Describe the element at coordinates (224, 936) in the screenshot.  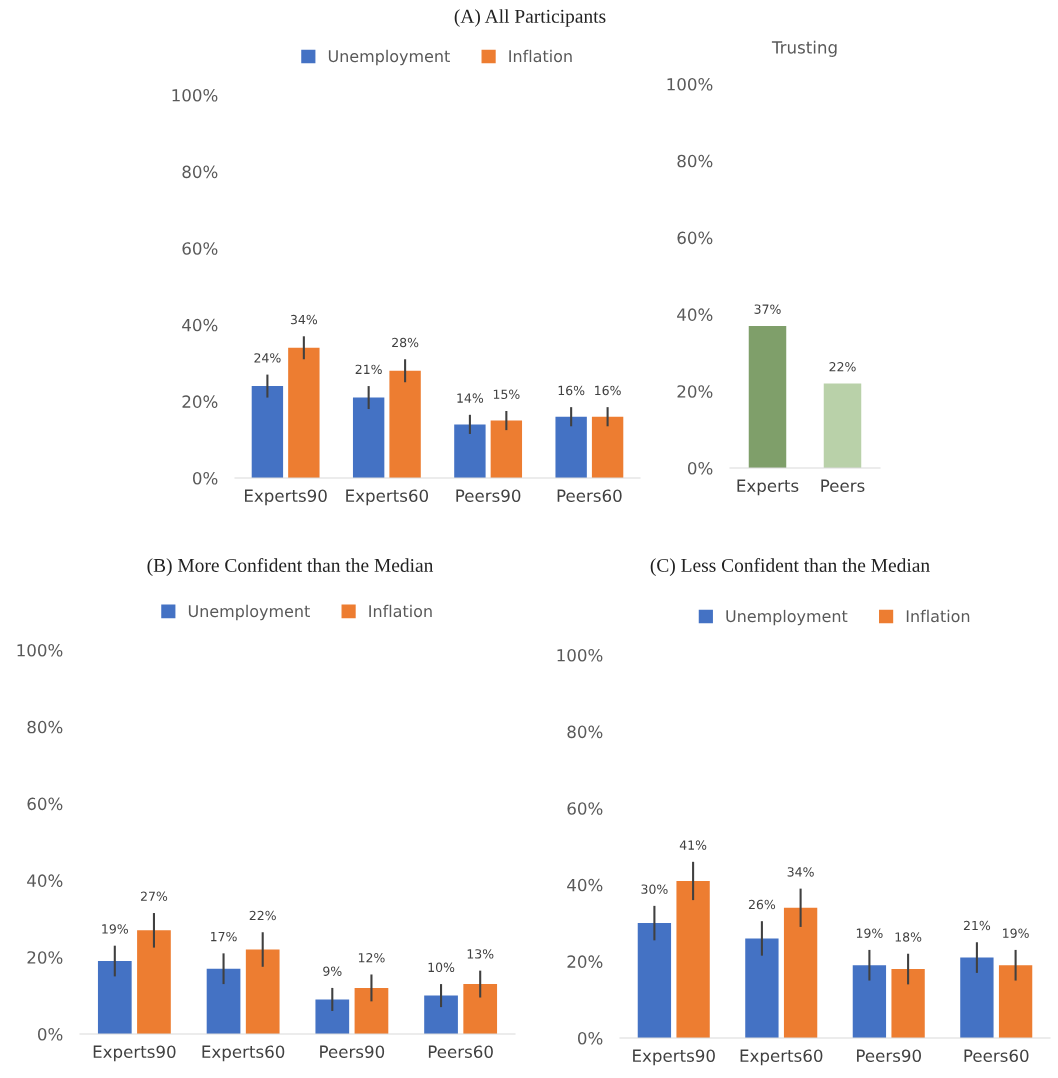
I see `data-label: 17%` at that location.